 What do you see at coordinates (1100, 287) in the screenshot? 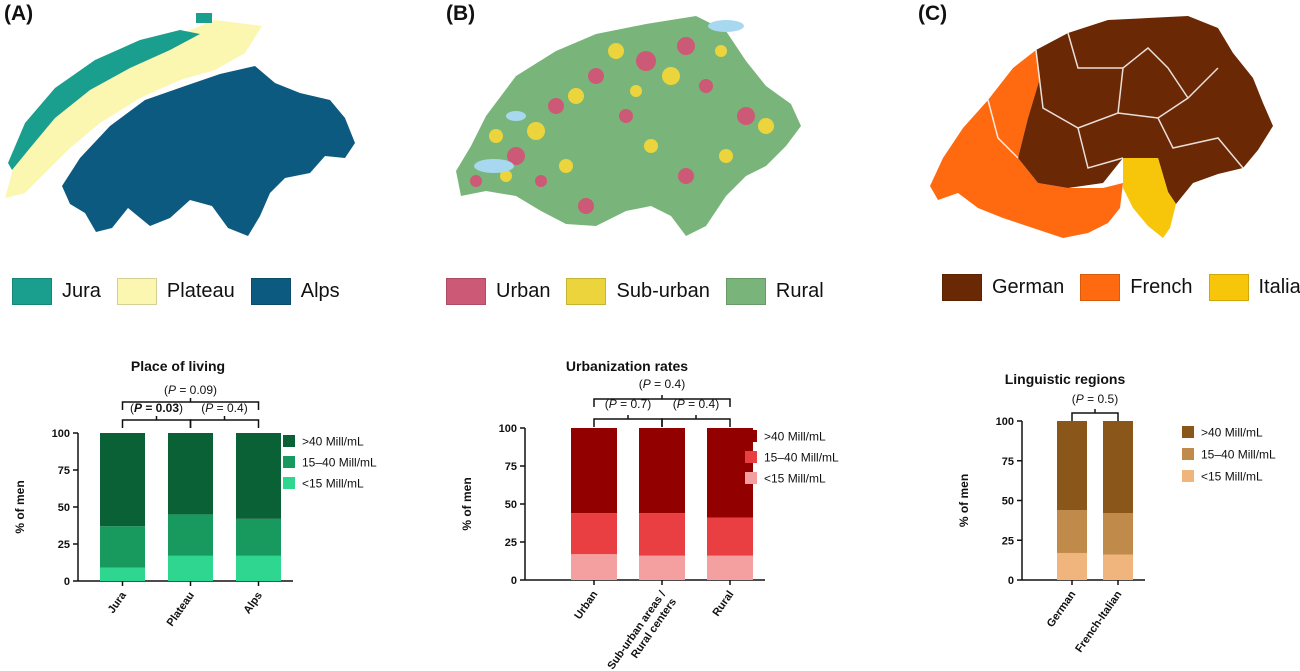
I see `french-swatch` at bounding box center [1100, 287].